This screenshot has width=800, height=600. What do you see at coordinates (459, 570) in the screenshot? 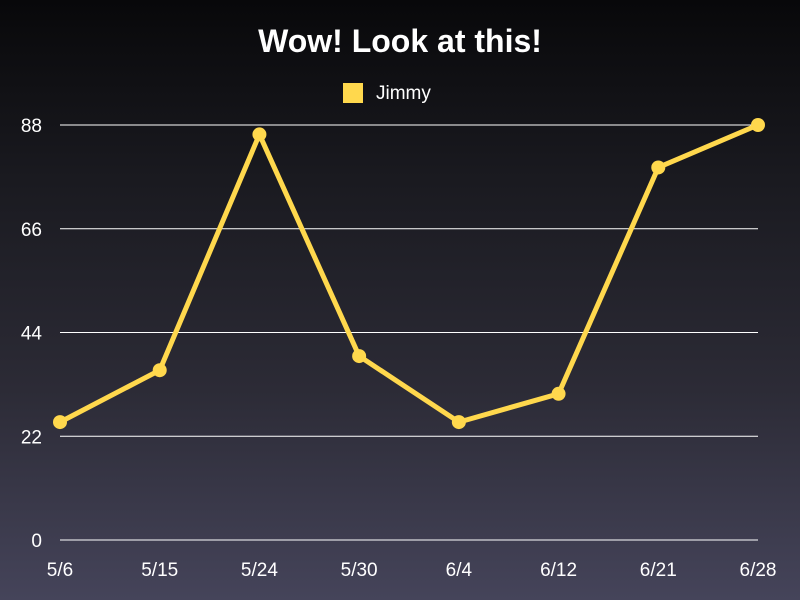
I see `x-tick-label-4: 6/4` at bounding box center [459, 570].